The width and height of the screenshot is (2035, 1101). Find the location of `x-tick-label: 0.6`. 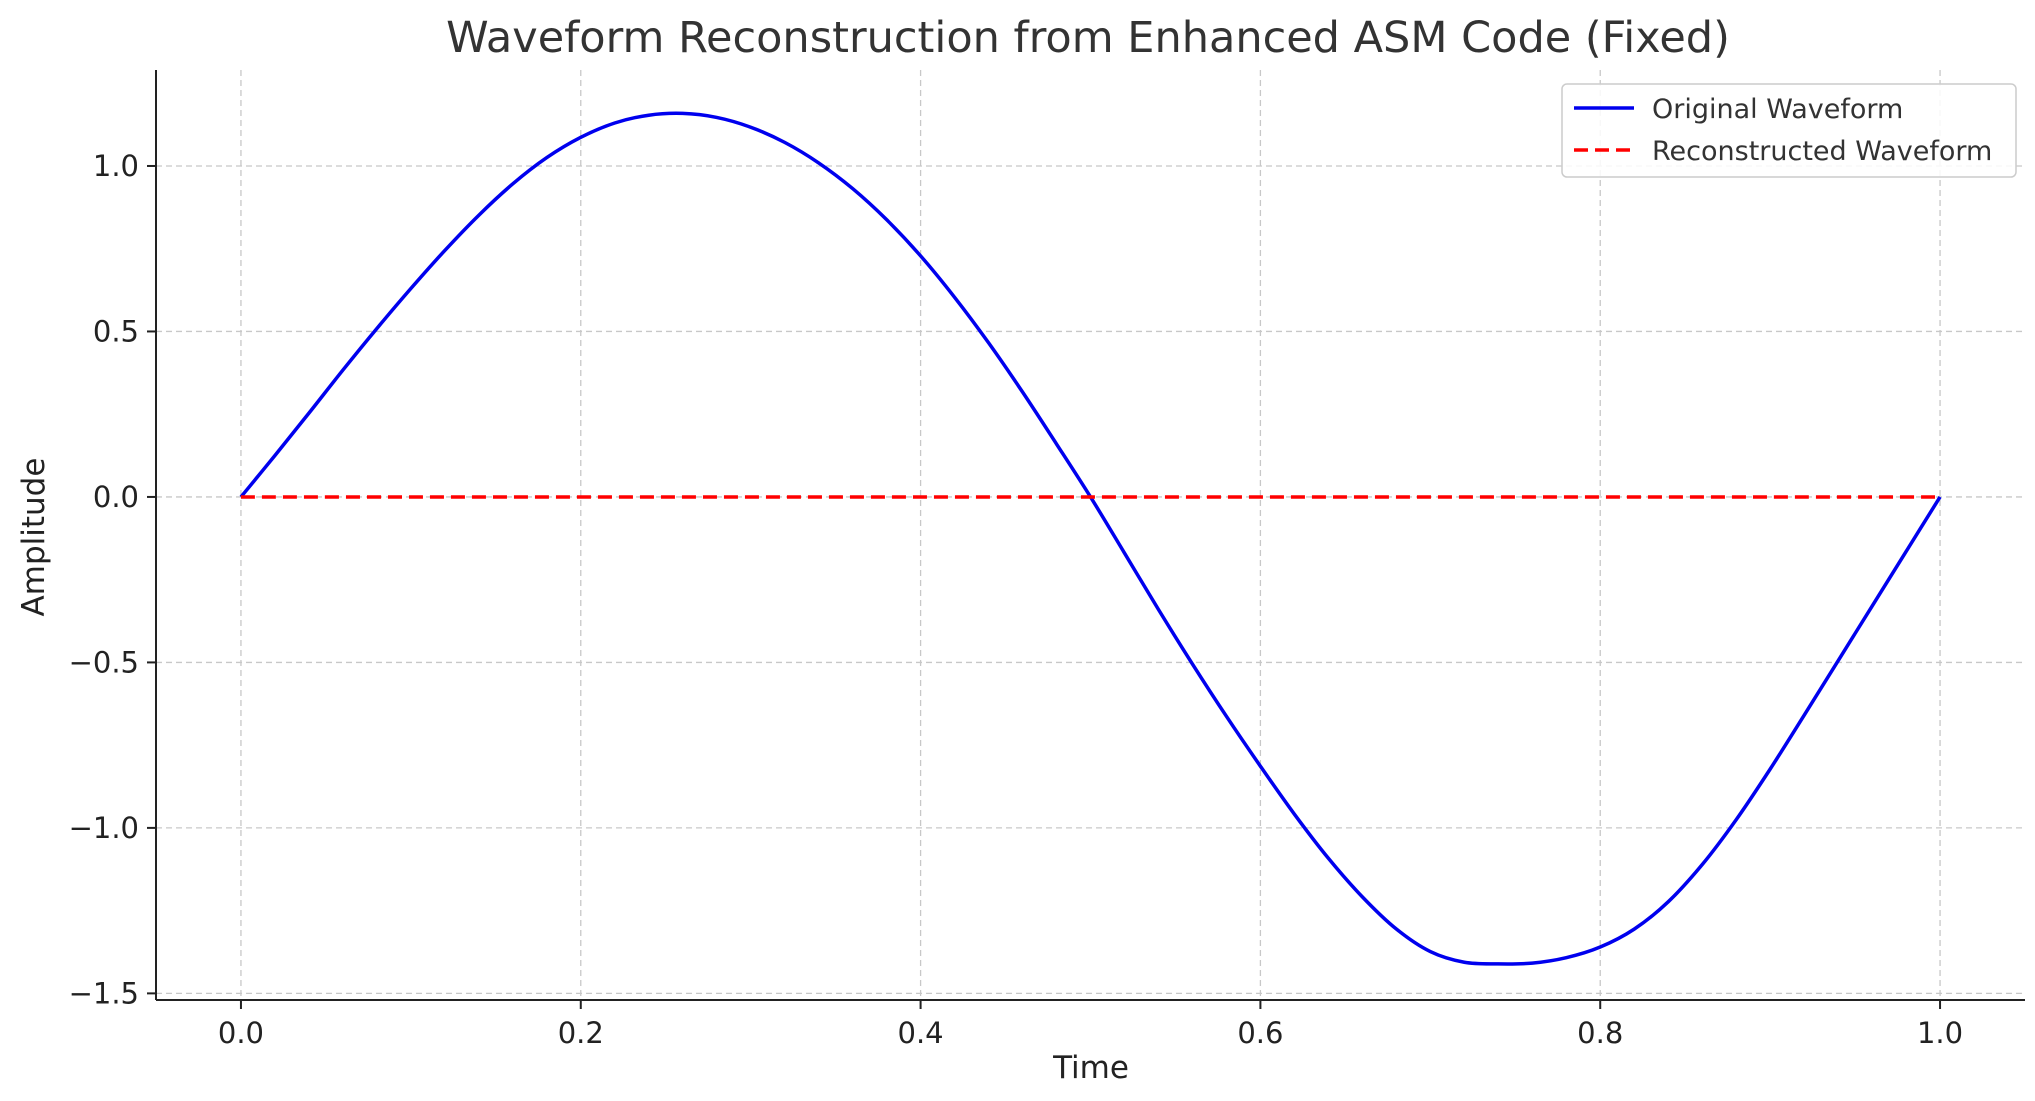

x-tick-label: 0.6 is located at coordinates (1260, 1033).